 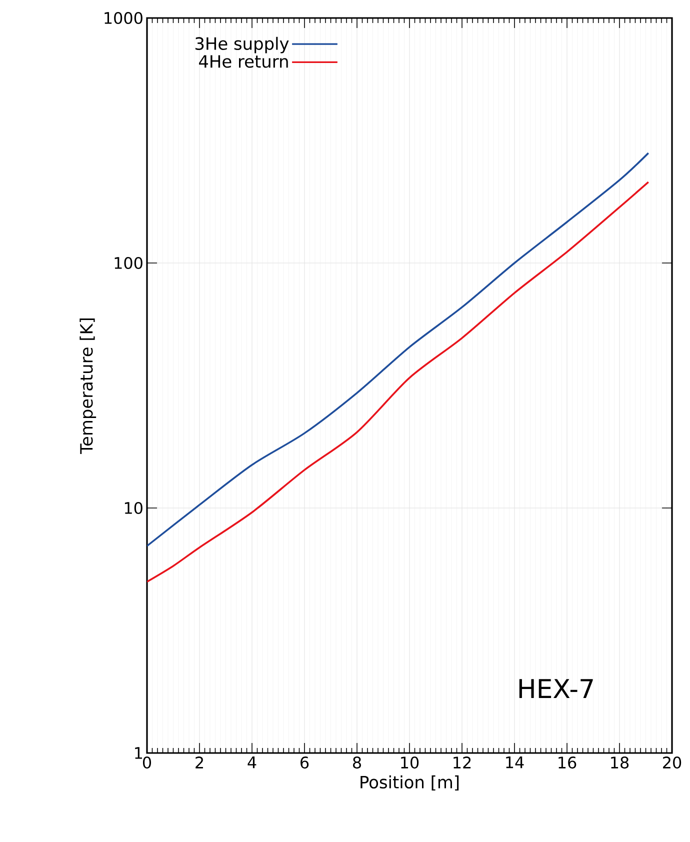 What do you see at coordinates (672, 762) in the screenshot?
I see `x-tick-label: 20` at bounding box center [672, 762].